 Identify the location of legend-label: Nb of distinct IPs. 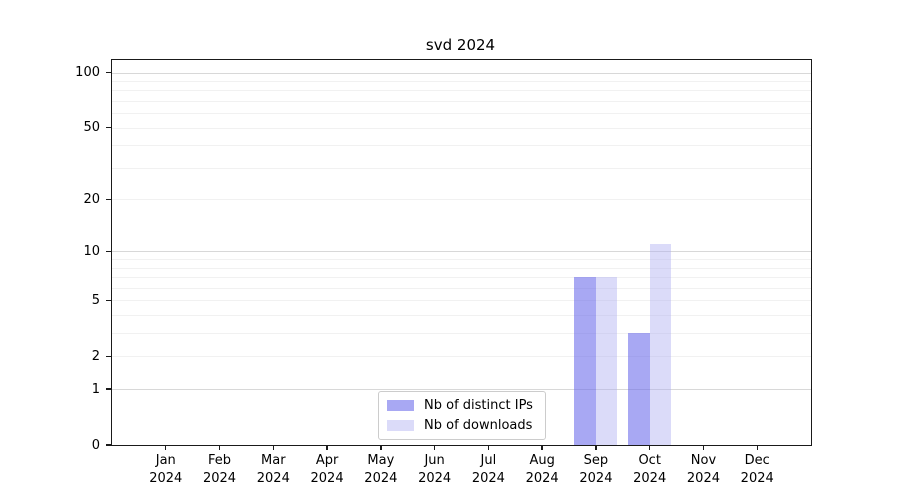
(478, 405).